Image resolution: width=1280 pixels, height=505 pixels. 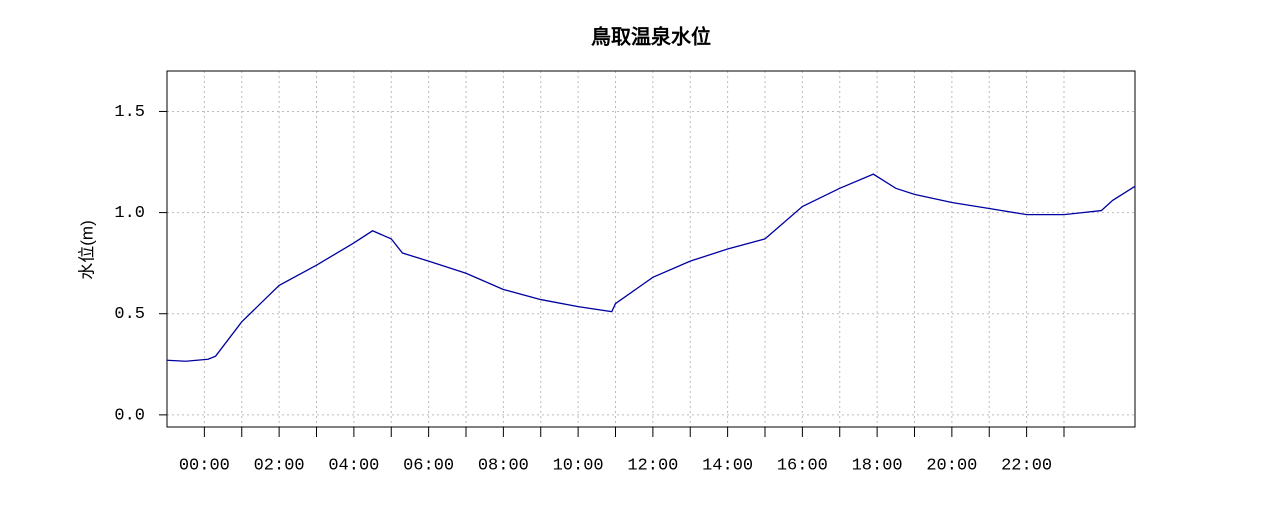 What do you see at coordinates (129, 314) in the screenshot?
I see `y-tick-label: 0.5` at bounding box center [129, 314].